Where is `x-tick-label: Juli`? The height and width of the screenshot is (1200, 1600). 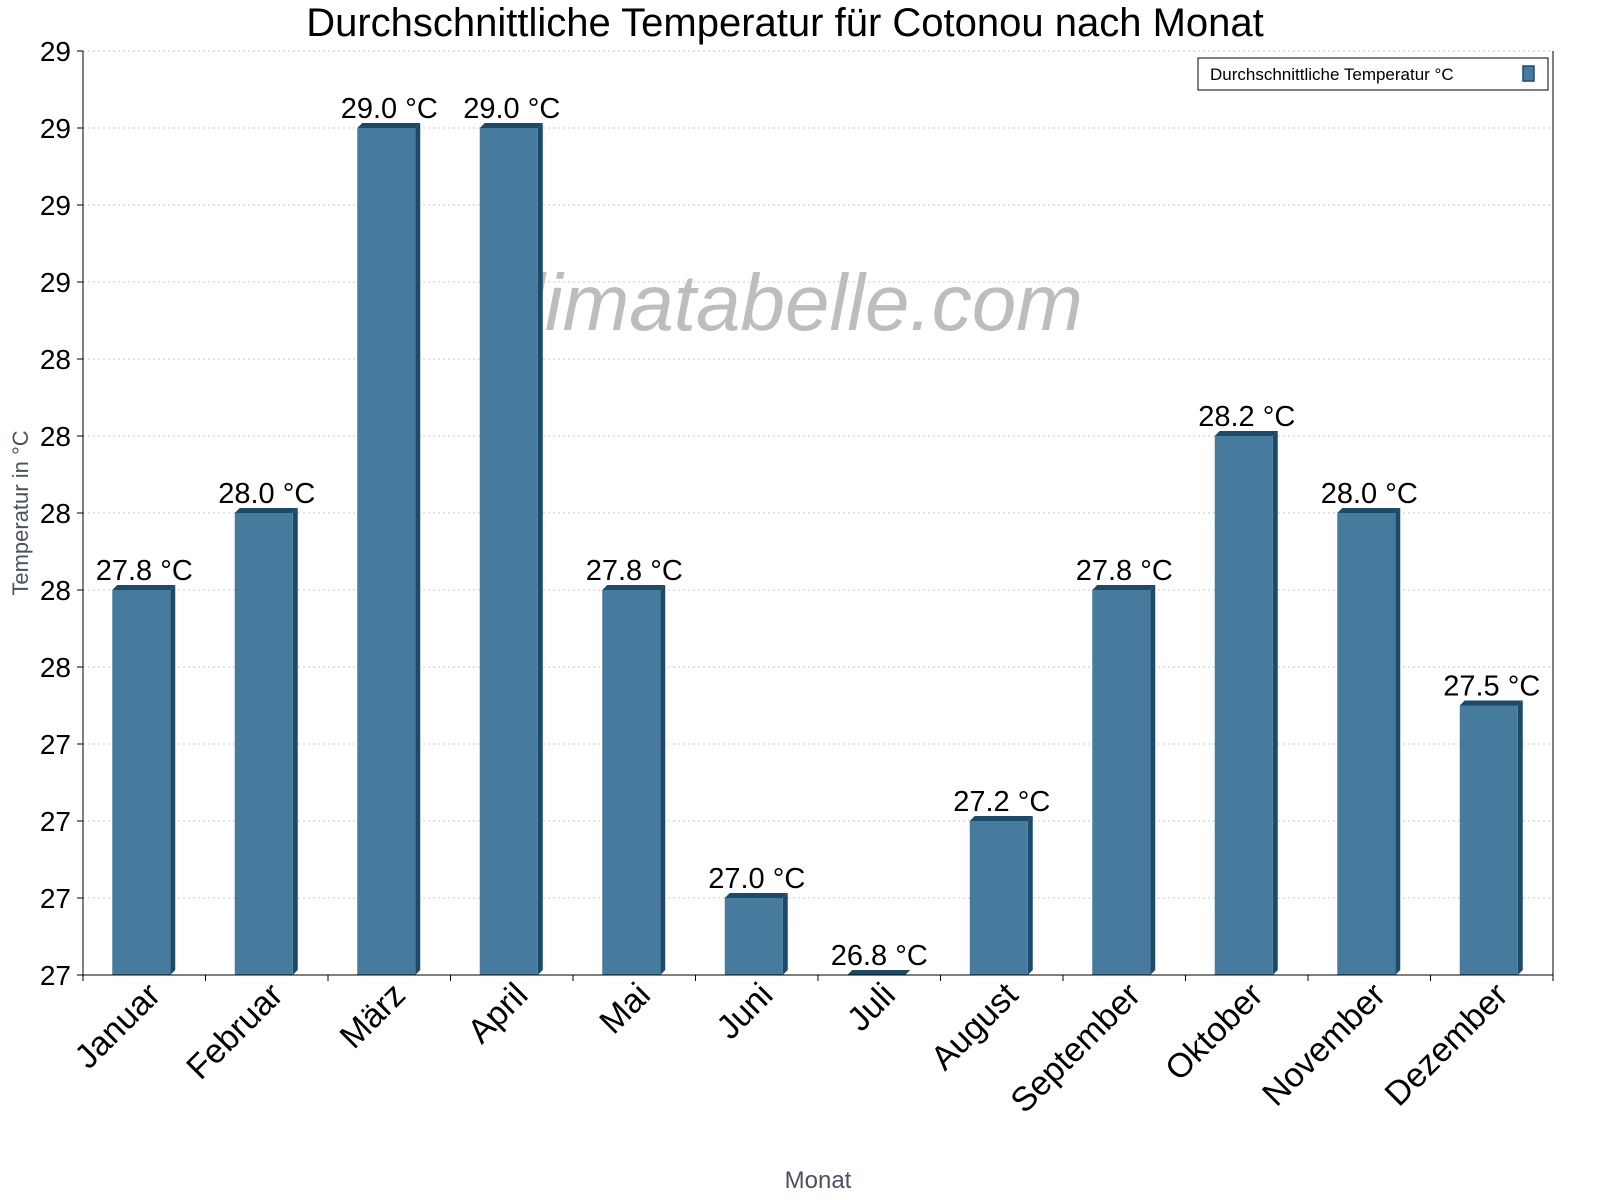
x-tick-label: Juli is located at coordinates (871, 1007).